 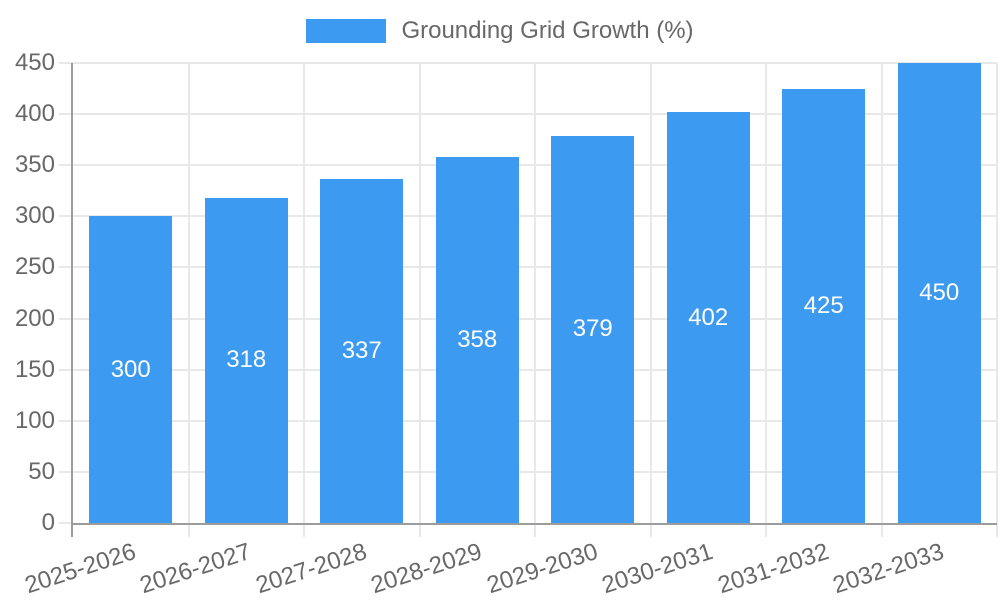 I want to click on y-axis-label: 200, so click(x=34, y=318).